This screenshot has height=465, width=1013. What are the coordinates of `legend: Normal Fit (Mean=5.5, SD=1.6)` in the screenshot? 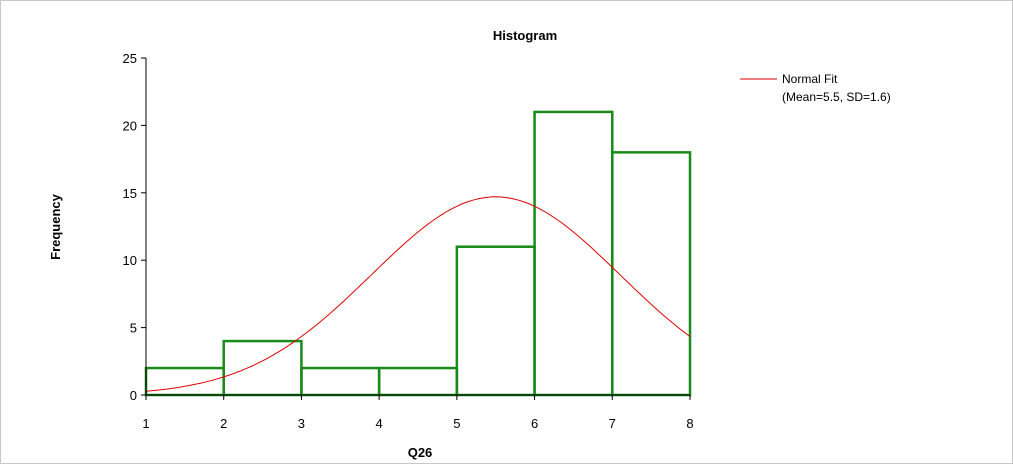 It's located at (815, 88).